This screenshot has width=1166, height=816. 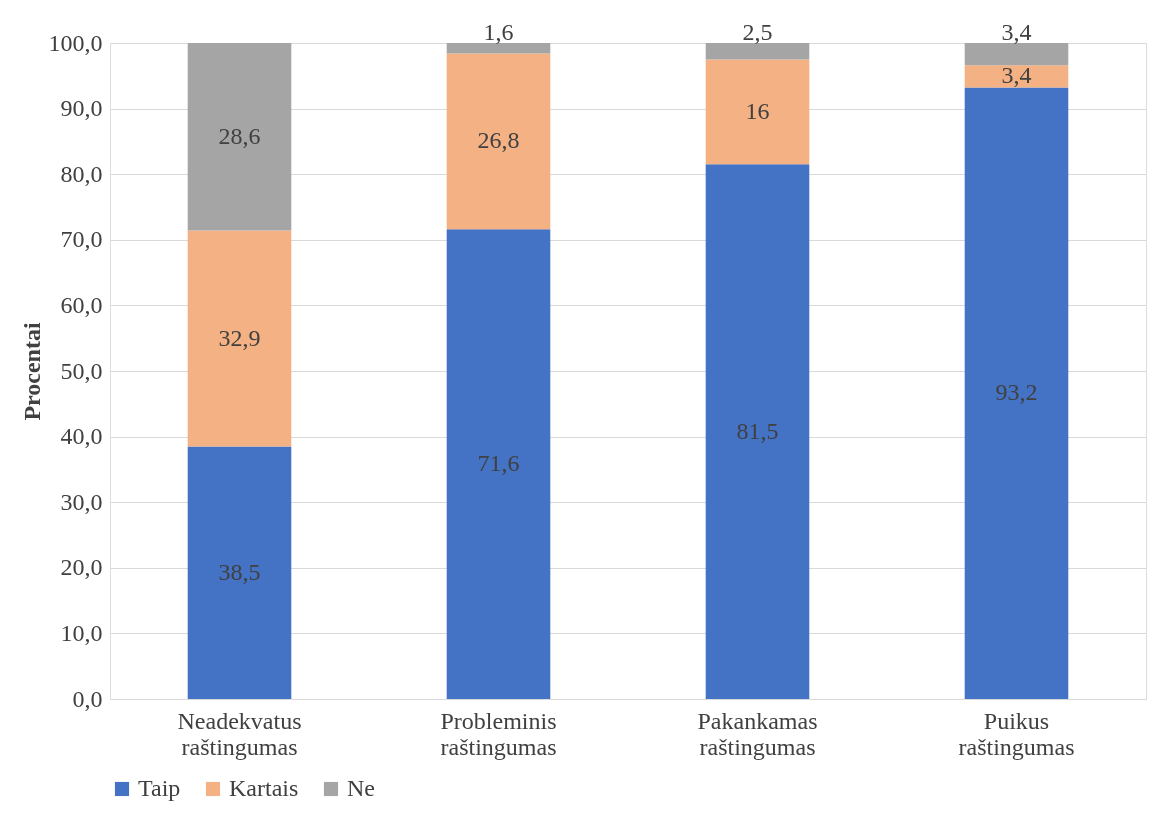 I want to click on x-tick-label: Probleminis raštingumas, so click(x=498, y=733).